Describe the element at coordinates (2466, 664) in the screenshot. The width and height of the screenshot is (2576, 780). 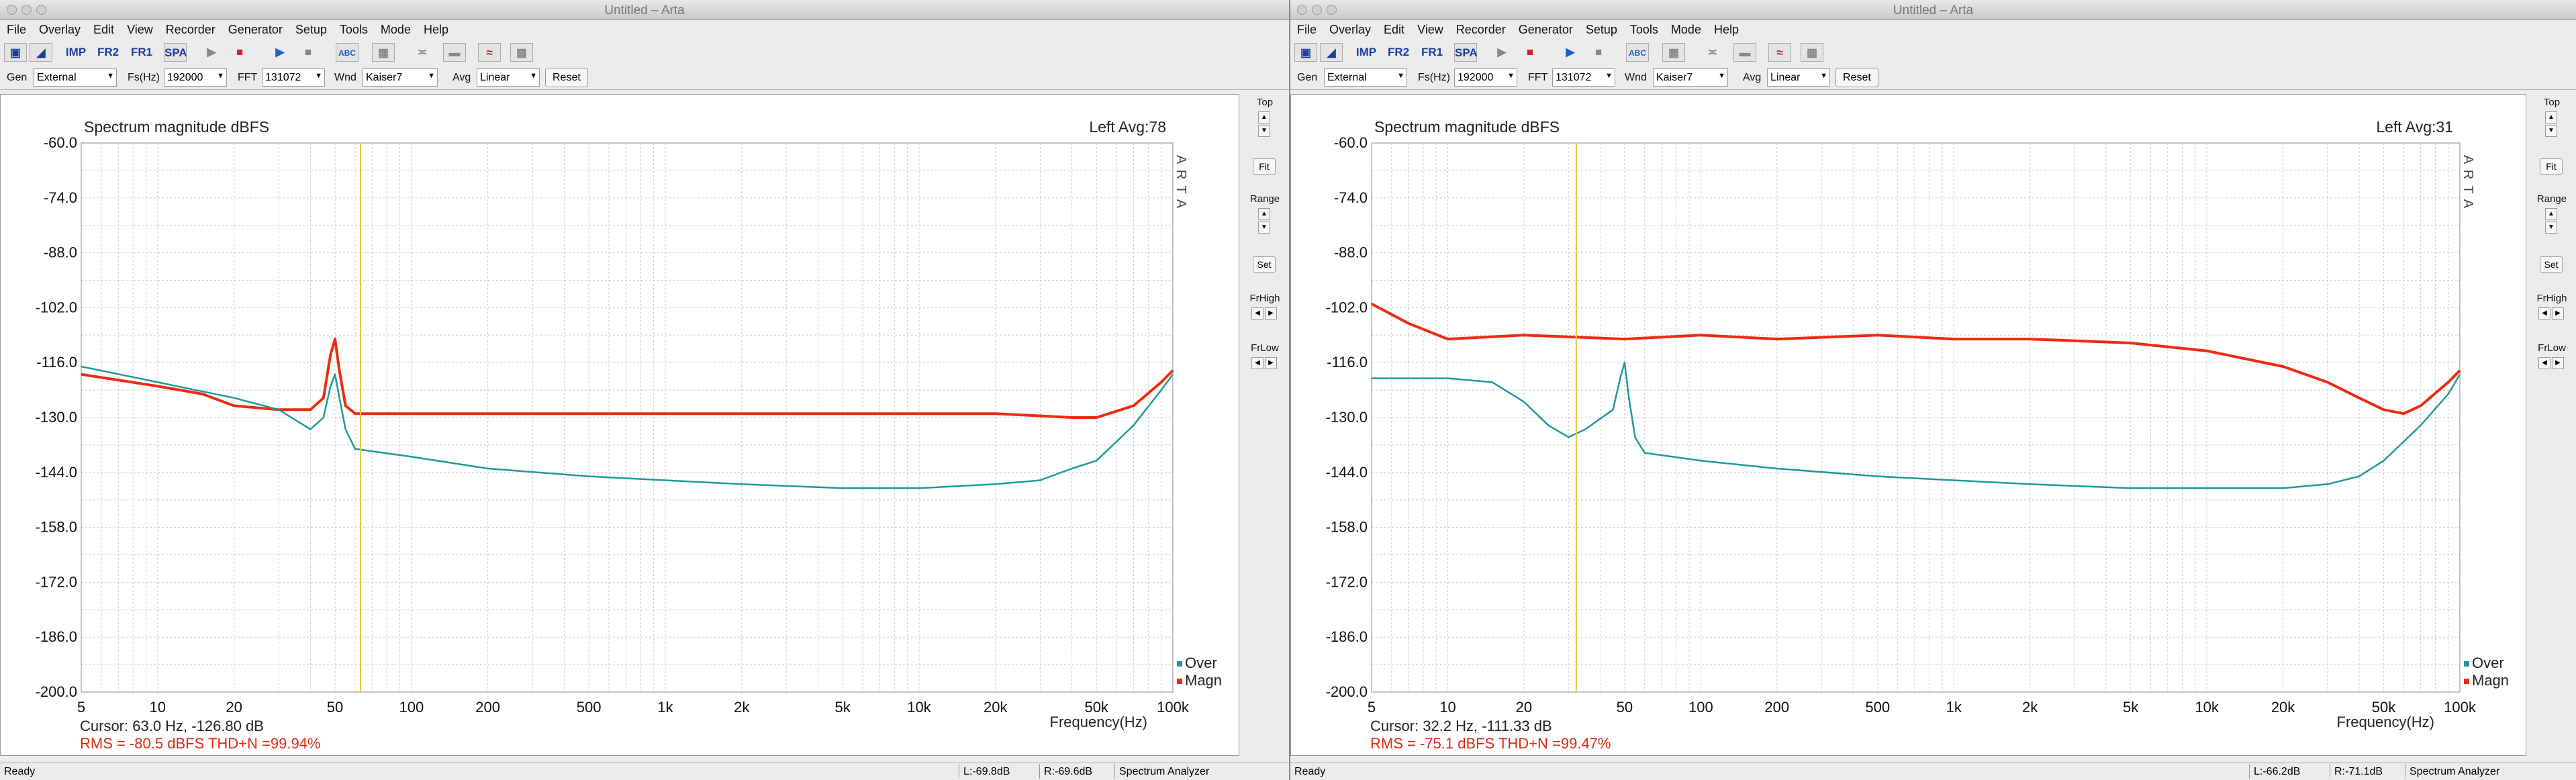
I see `legend-swatch-over` at that location.